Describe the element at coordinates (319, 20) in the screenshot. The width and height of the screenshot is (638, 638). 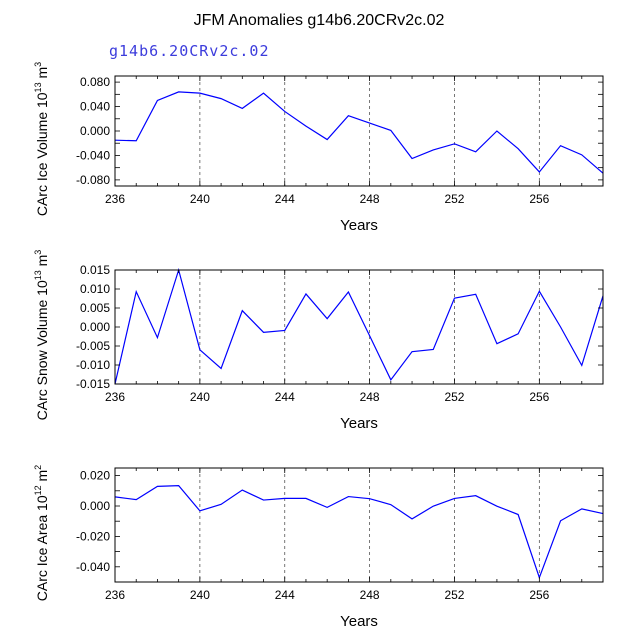
I see `chart-title: JFM Anomalies g14b6.20CRv2c.02` at that location.